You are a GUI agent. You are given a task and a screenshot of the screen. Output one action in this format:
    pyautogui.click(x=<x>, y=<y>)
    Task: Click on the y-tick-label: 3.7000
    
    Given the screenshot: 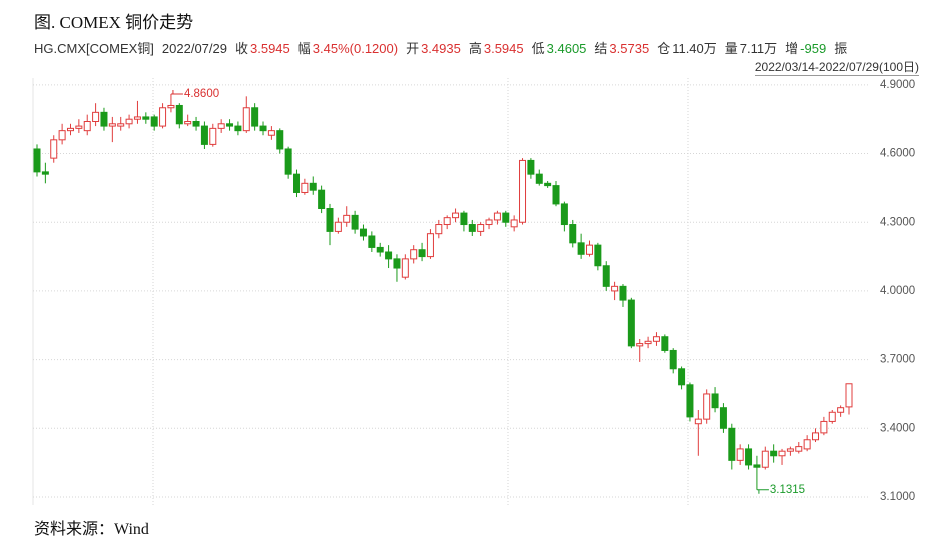 What is the action you would take?
    pyautogui.click(x=897, y=360)
    